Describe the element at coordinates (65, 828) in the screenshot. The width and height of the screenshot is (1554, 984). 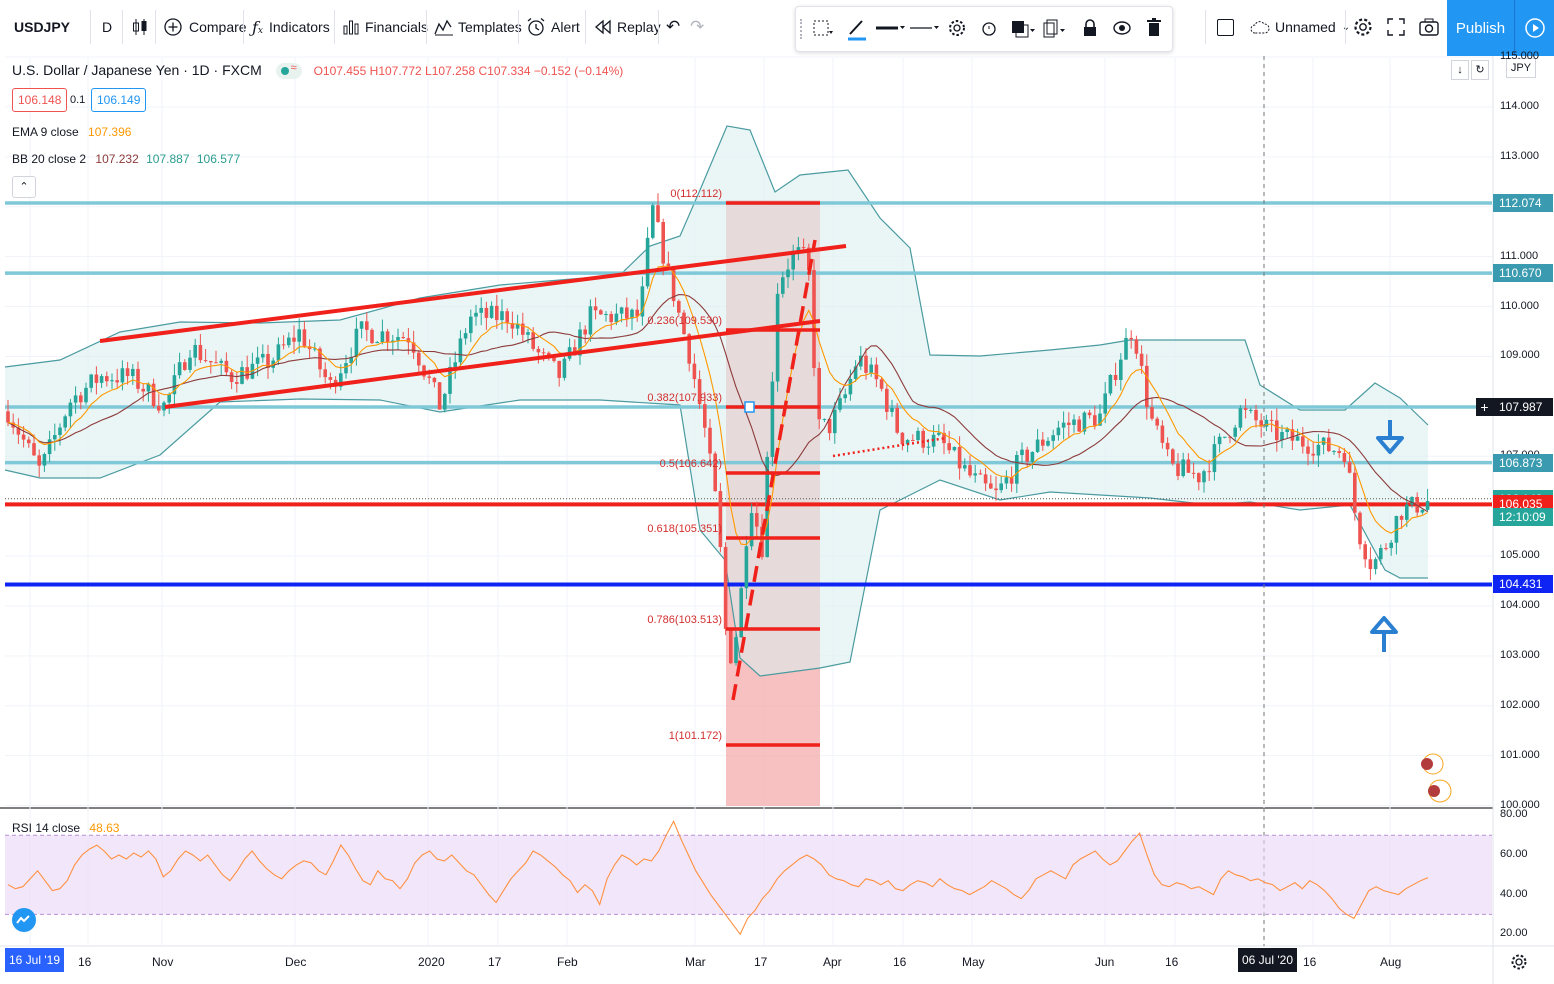
I see `rsi-legend: RSI 14 close 48.63` at that location.